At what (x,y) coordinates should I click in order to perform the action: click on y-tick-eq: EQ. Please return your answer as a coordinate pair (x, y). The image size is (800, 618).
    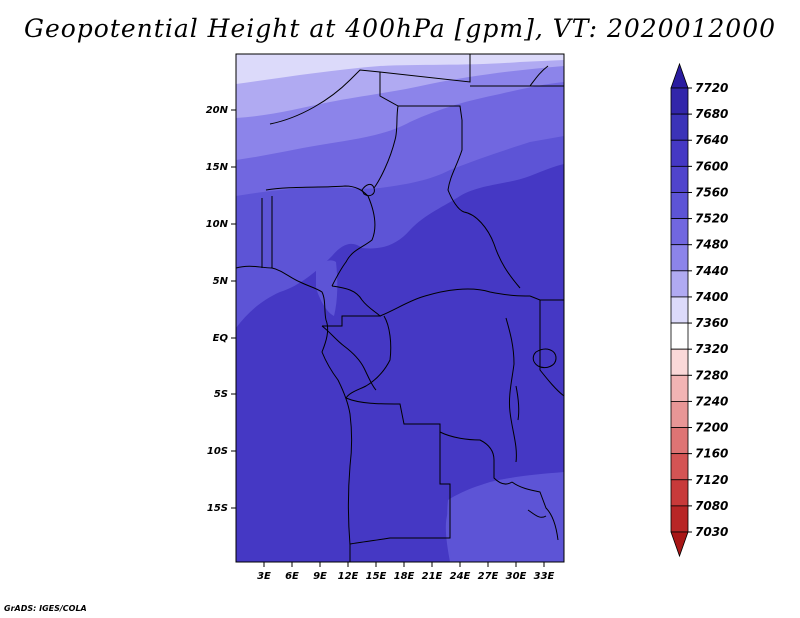
    Looking at the image, I should click on (224, 338).